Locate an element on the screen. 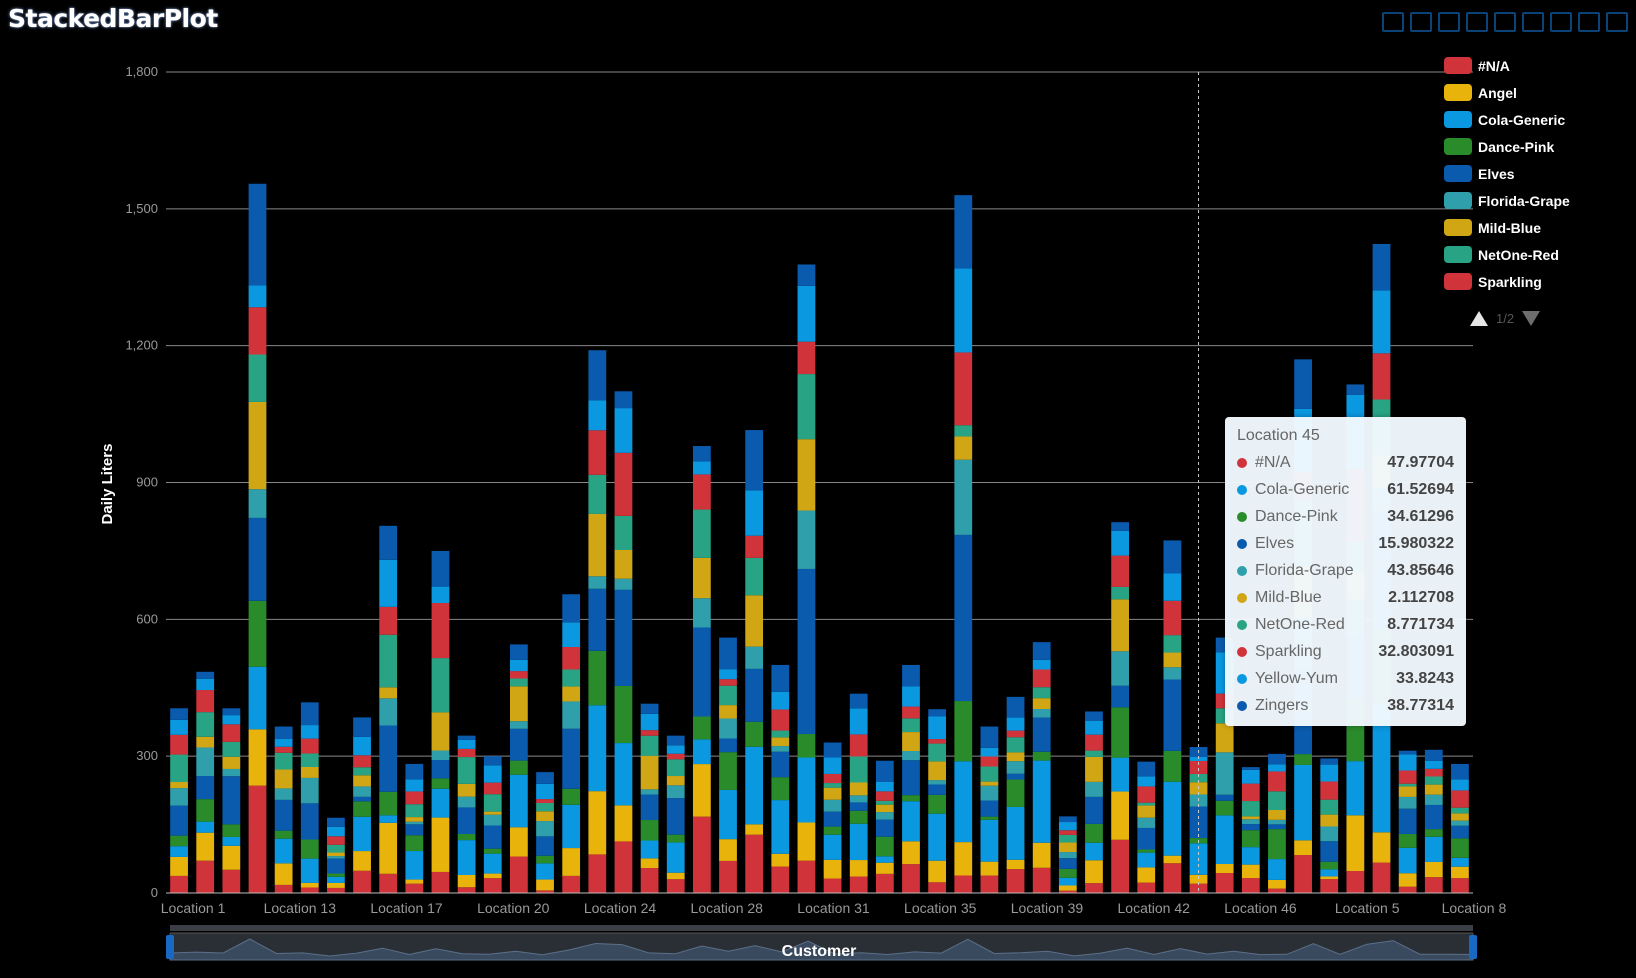 The height and width of the screenshot is (978, 1636). legend-item: Sparkling is located at coordinates (1507, 281).